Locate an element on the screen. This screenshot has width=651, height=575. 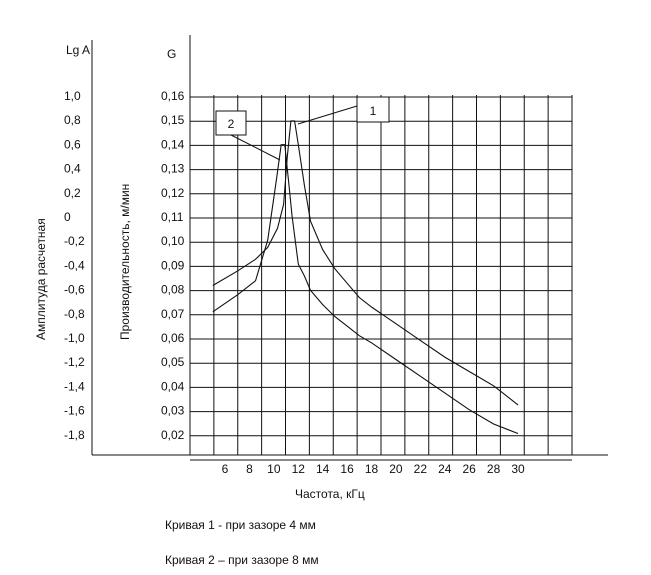
left-tick-label: -0,8 is located at coordinates (74, 314).